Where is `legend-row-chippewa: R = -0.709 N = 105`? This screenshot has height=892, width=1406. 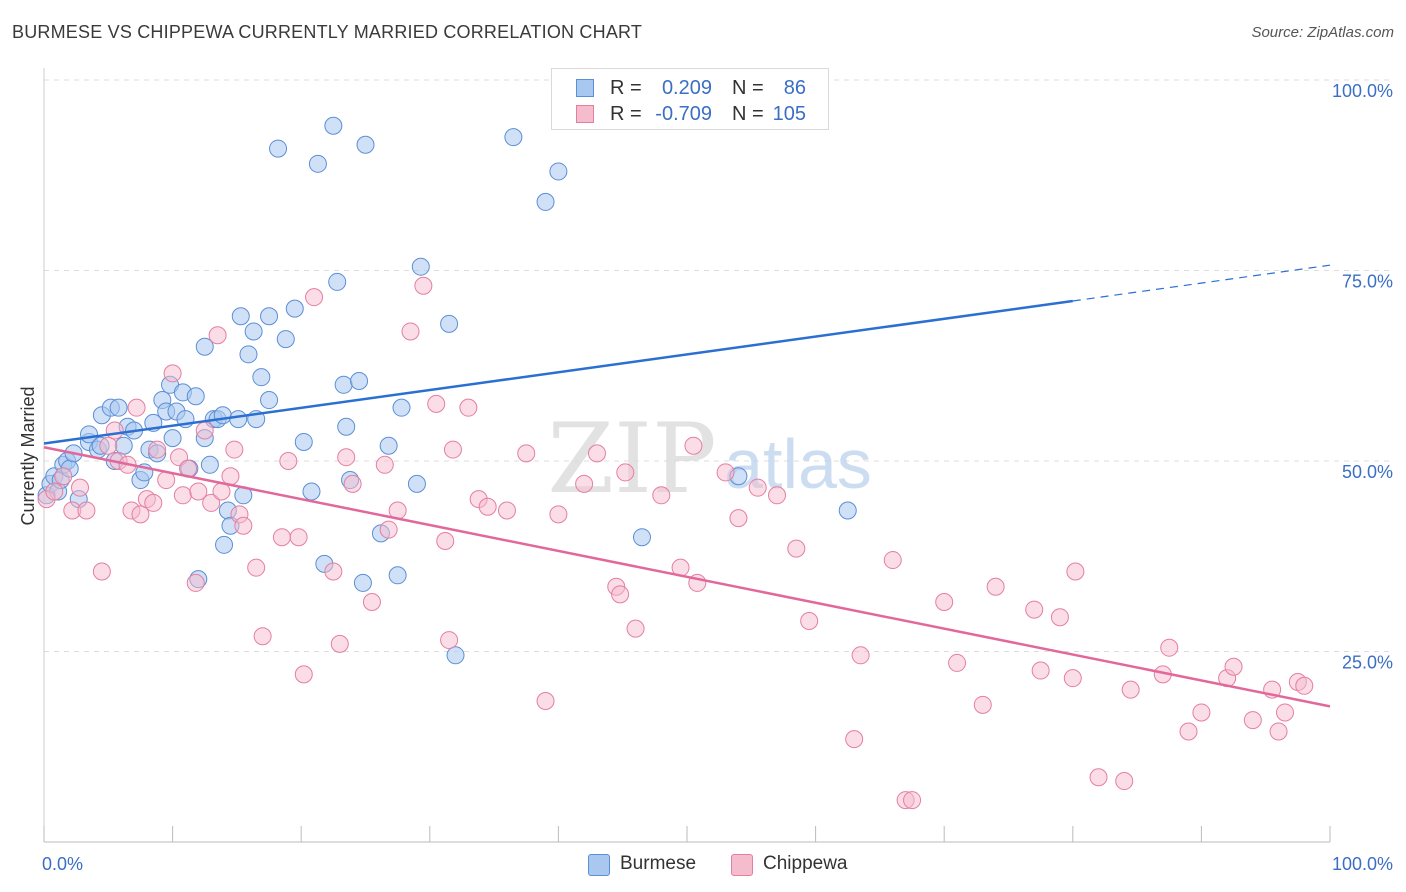 legend-row-chippewa: R = -0.709 N = 105 is located at coordinates (690, 114).